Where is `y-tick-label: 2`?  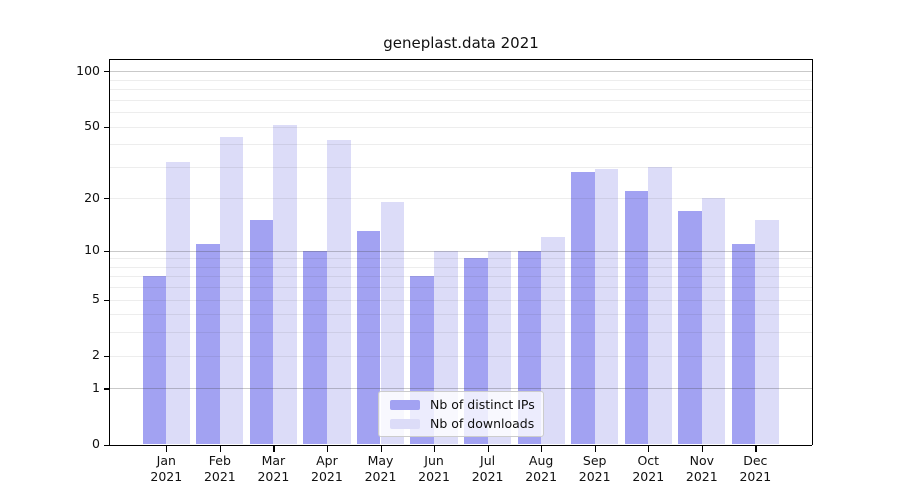 y-tick-label: 2 is located at coordinates (96, 355).